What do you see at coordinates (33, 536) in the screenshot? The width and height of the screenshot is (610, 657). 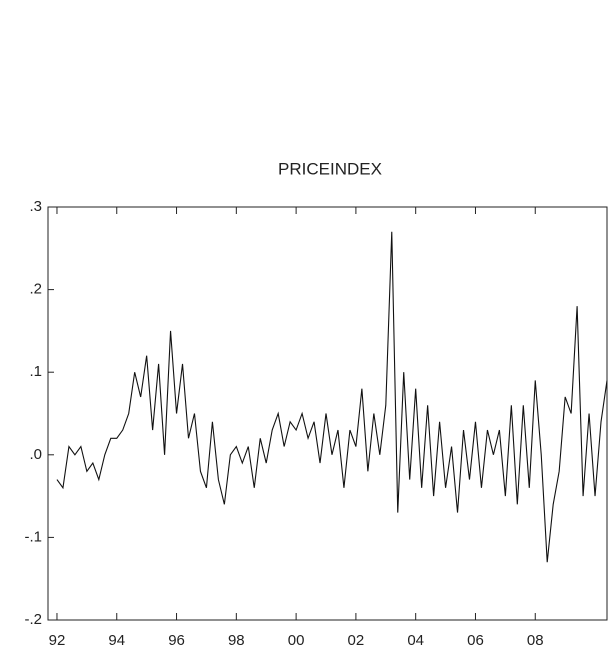 I see `y-tick-label: -.1` at bounding box center [33, 536].